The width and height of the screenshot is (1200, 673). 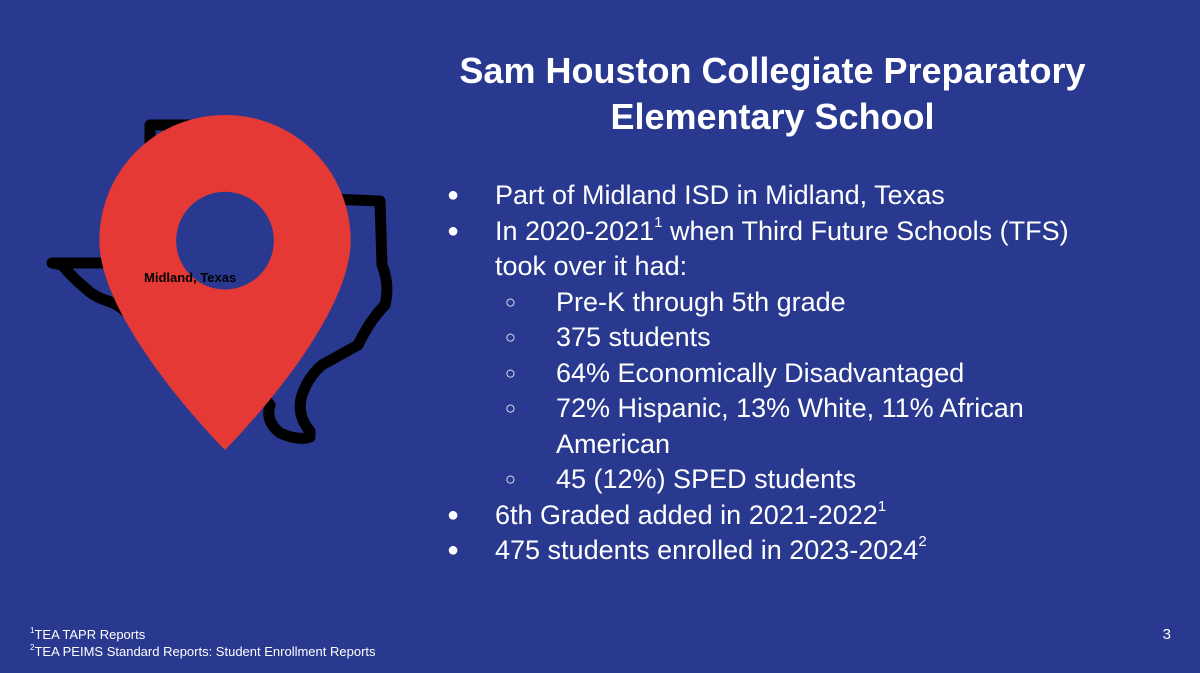 I want to click on page-number: 3, so click(x=1166, y=634).